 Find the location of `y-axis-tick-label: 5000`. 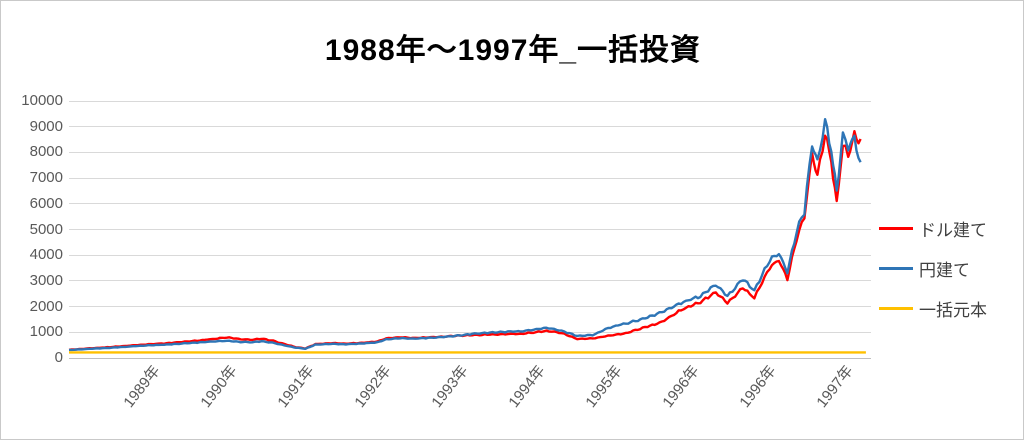

y-axis-tick-label: 5000 is located at coordinates (46, 229).